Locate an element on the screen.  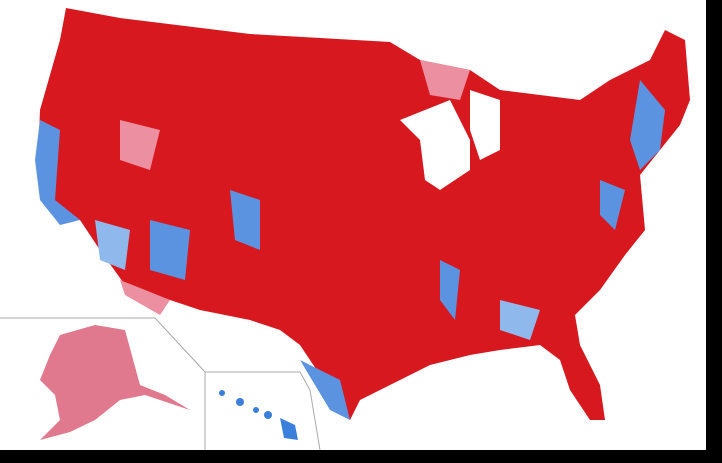
hawaii is located at coordinates (258, 415).